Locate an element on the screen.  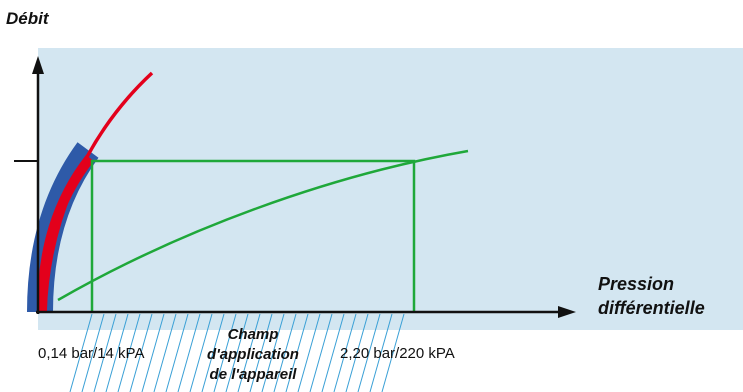
x-axis-title-line1: Pression is located at coordinates (636, 284).